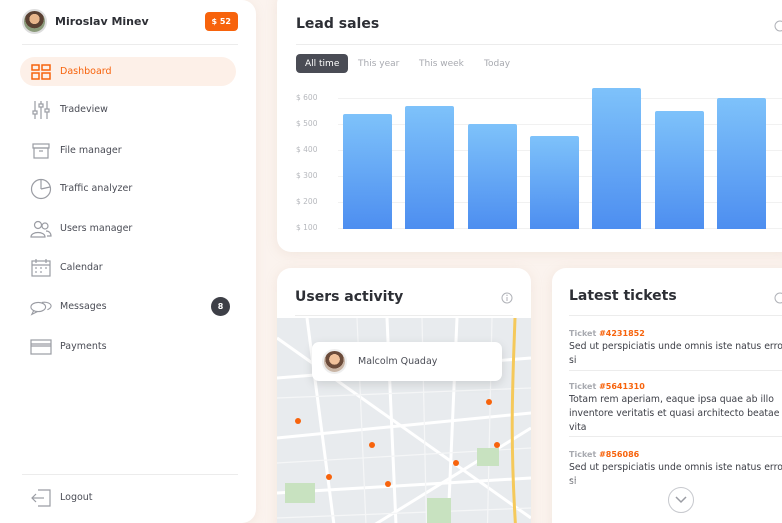  Describe the element at coordinates (128, 150) in the screenshot. I see `sidebar-item-file-manager: File manager` at that location.